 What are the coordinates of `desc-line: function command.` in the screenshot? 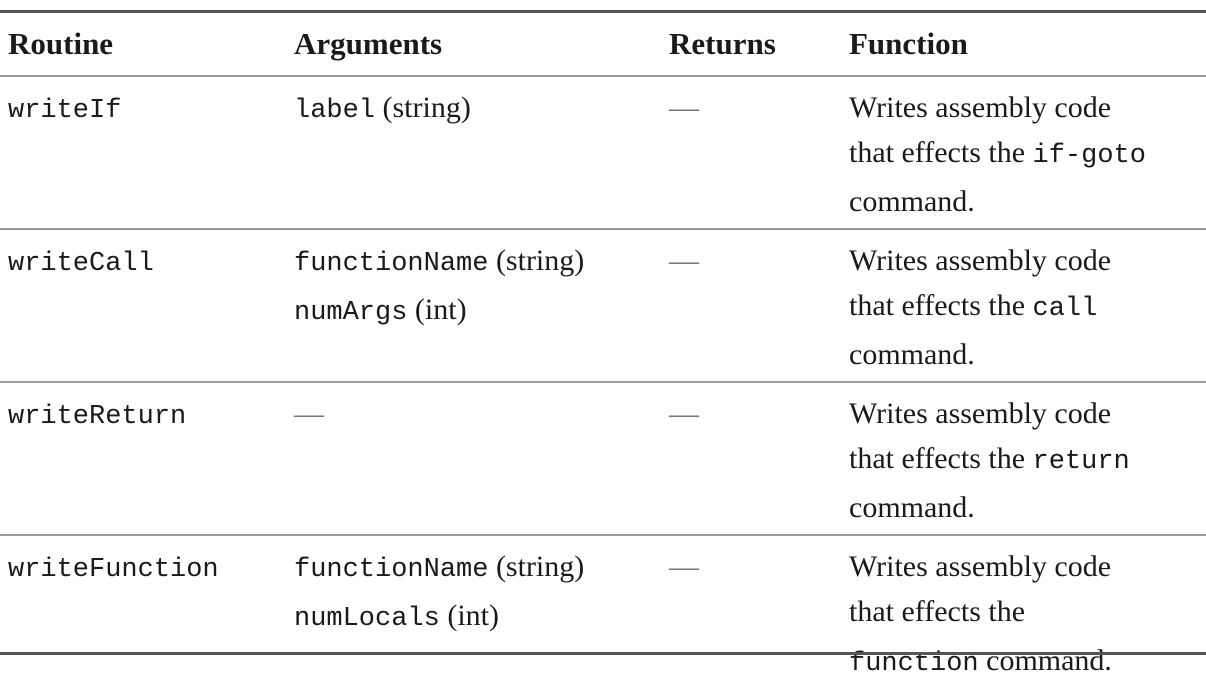 It's located at (1027, 662).